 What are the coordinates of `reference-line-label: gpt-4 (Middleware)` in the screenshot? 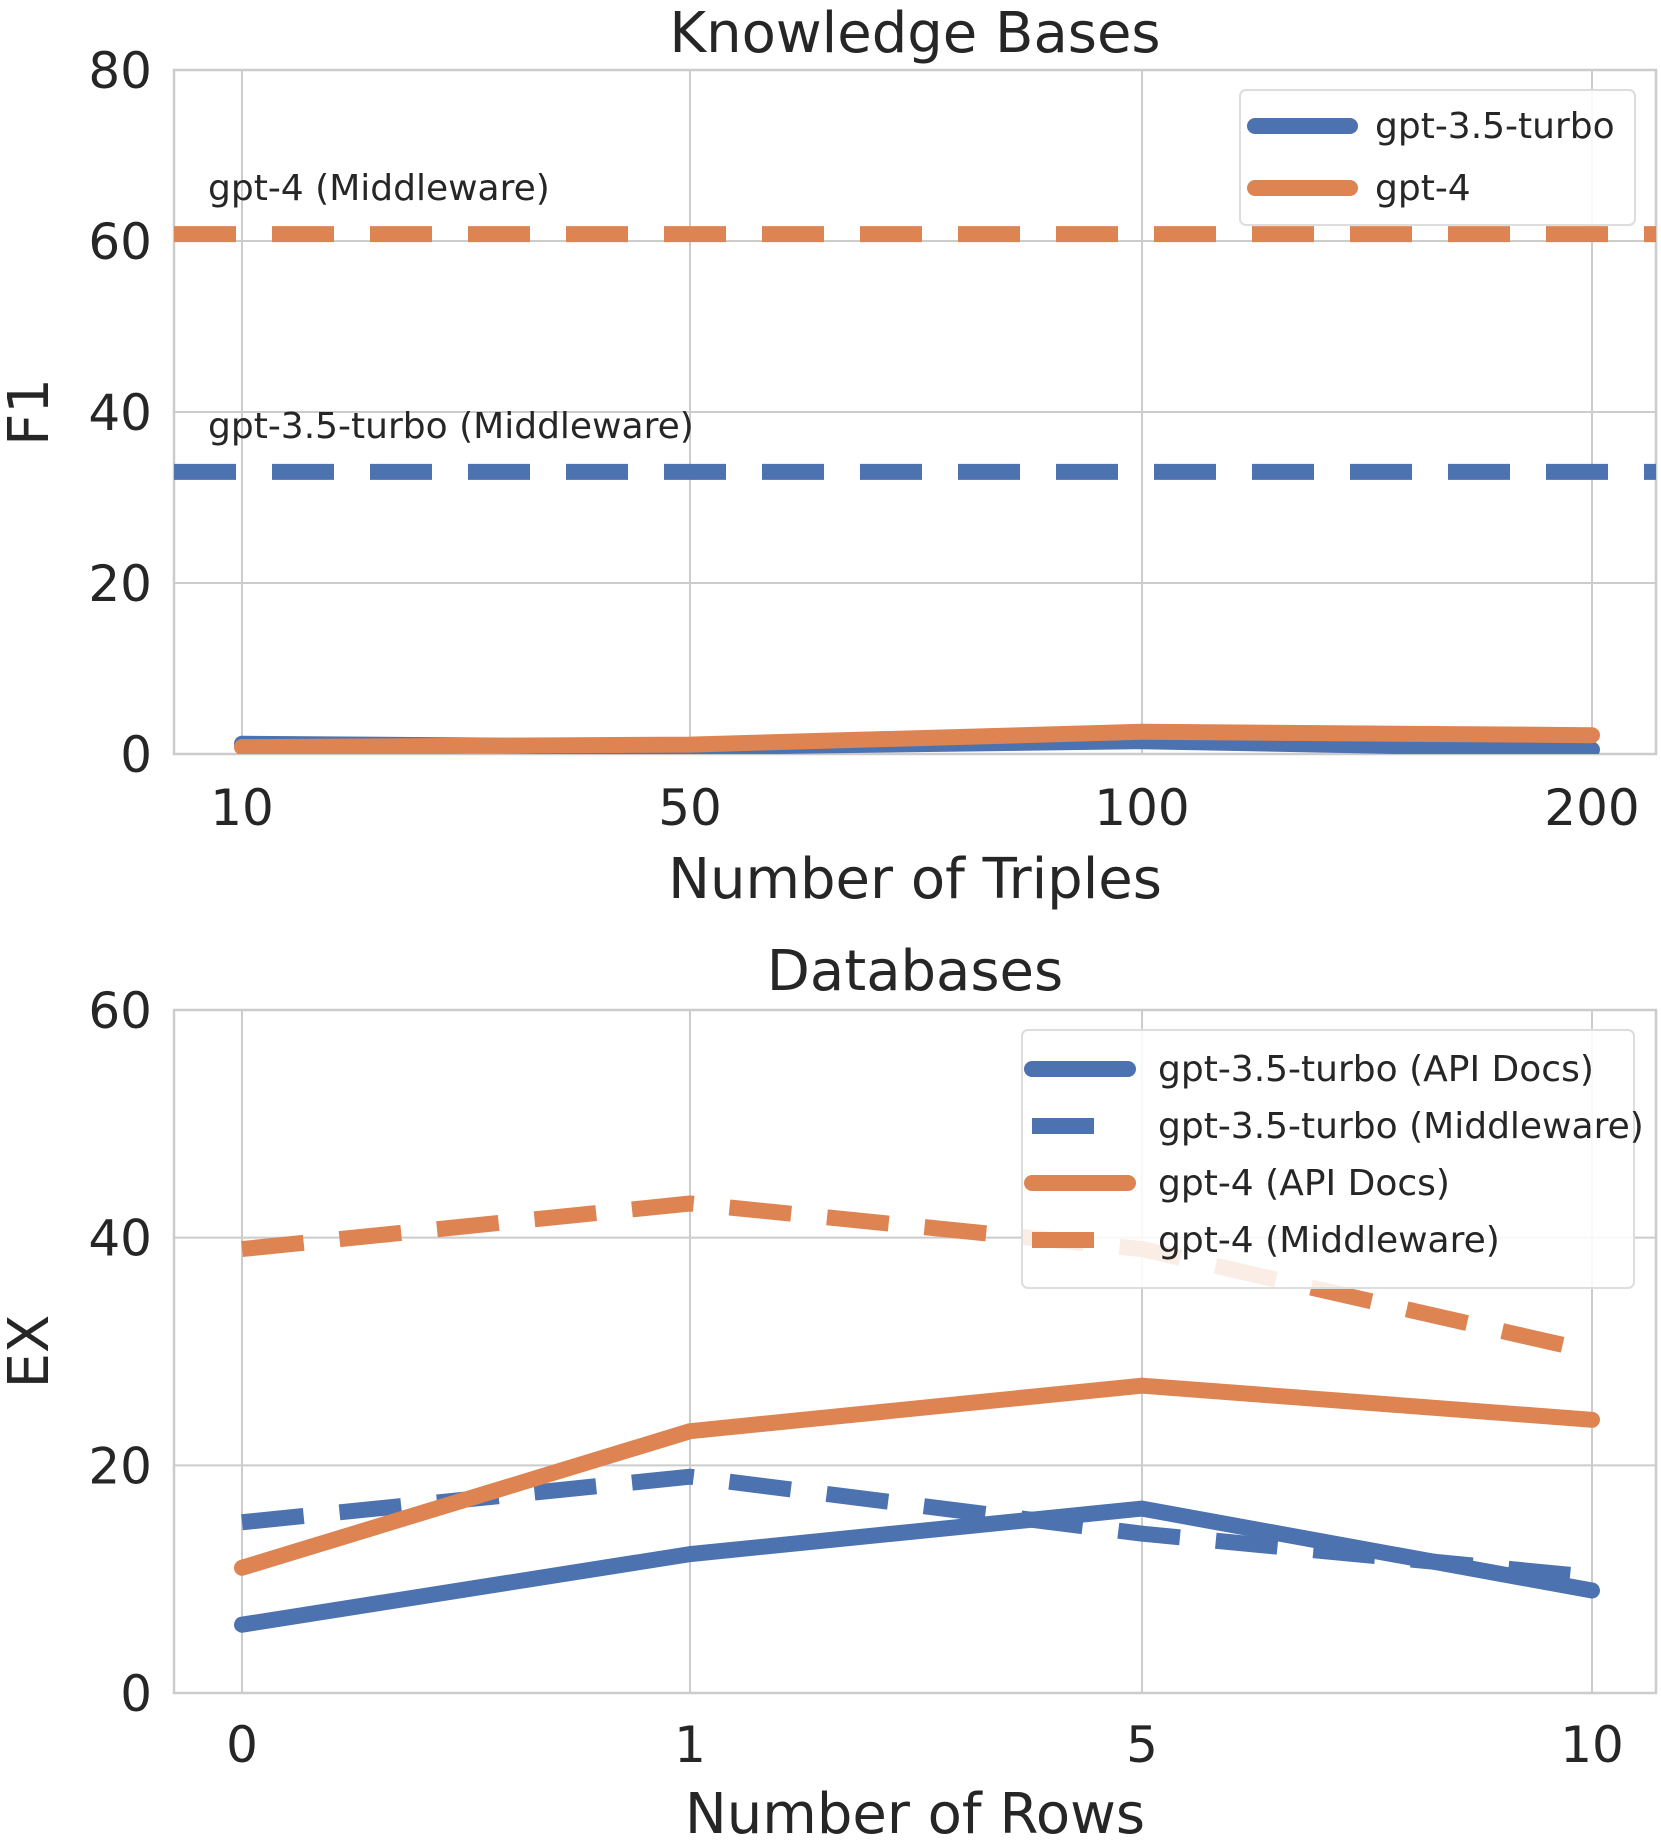 It's located at (379, 188).